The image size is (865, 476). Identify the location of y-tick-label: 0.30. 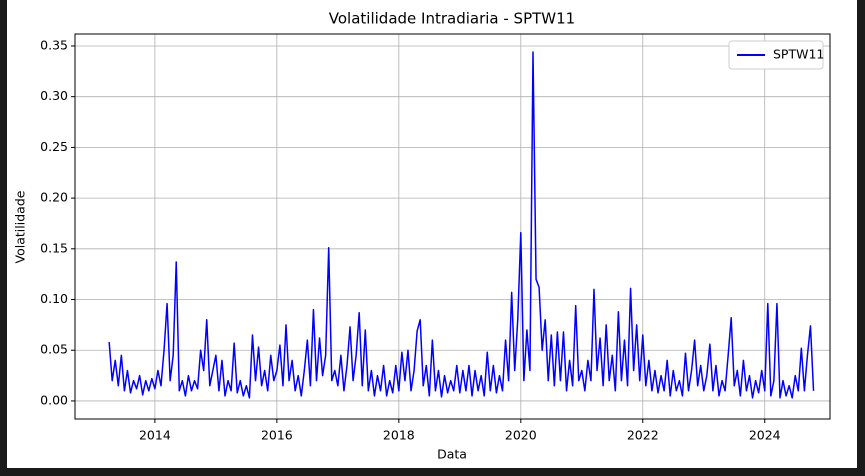
(54, 95).